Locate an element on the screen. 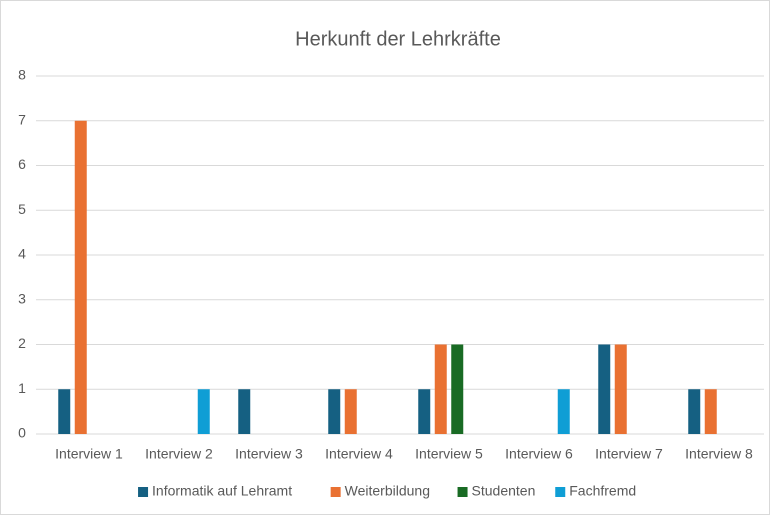 The height and width of the screenshot is (516, 771). y-tick-label: 5 is located at coordinates (22, 209).